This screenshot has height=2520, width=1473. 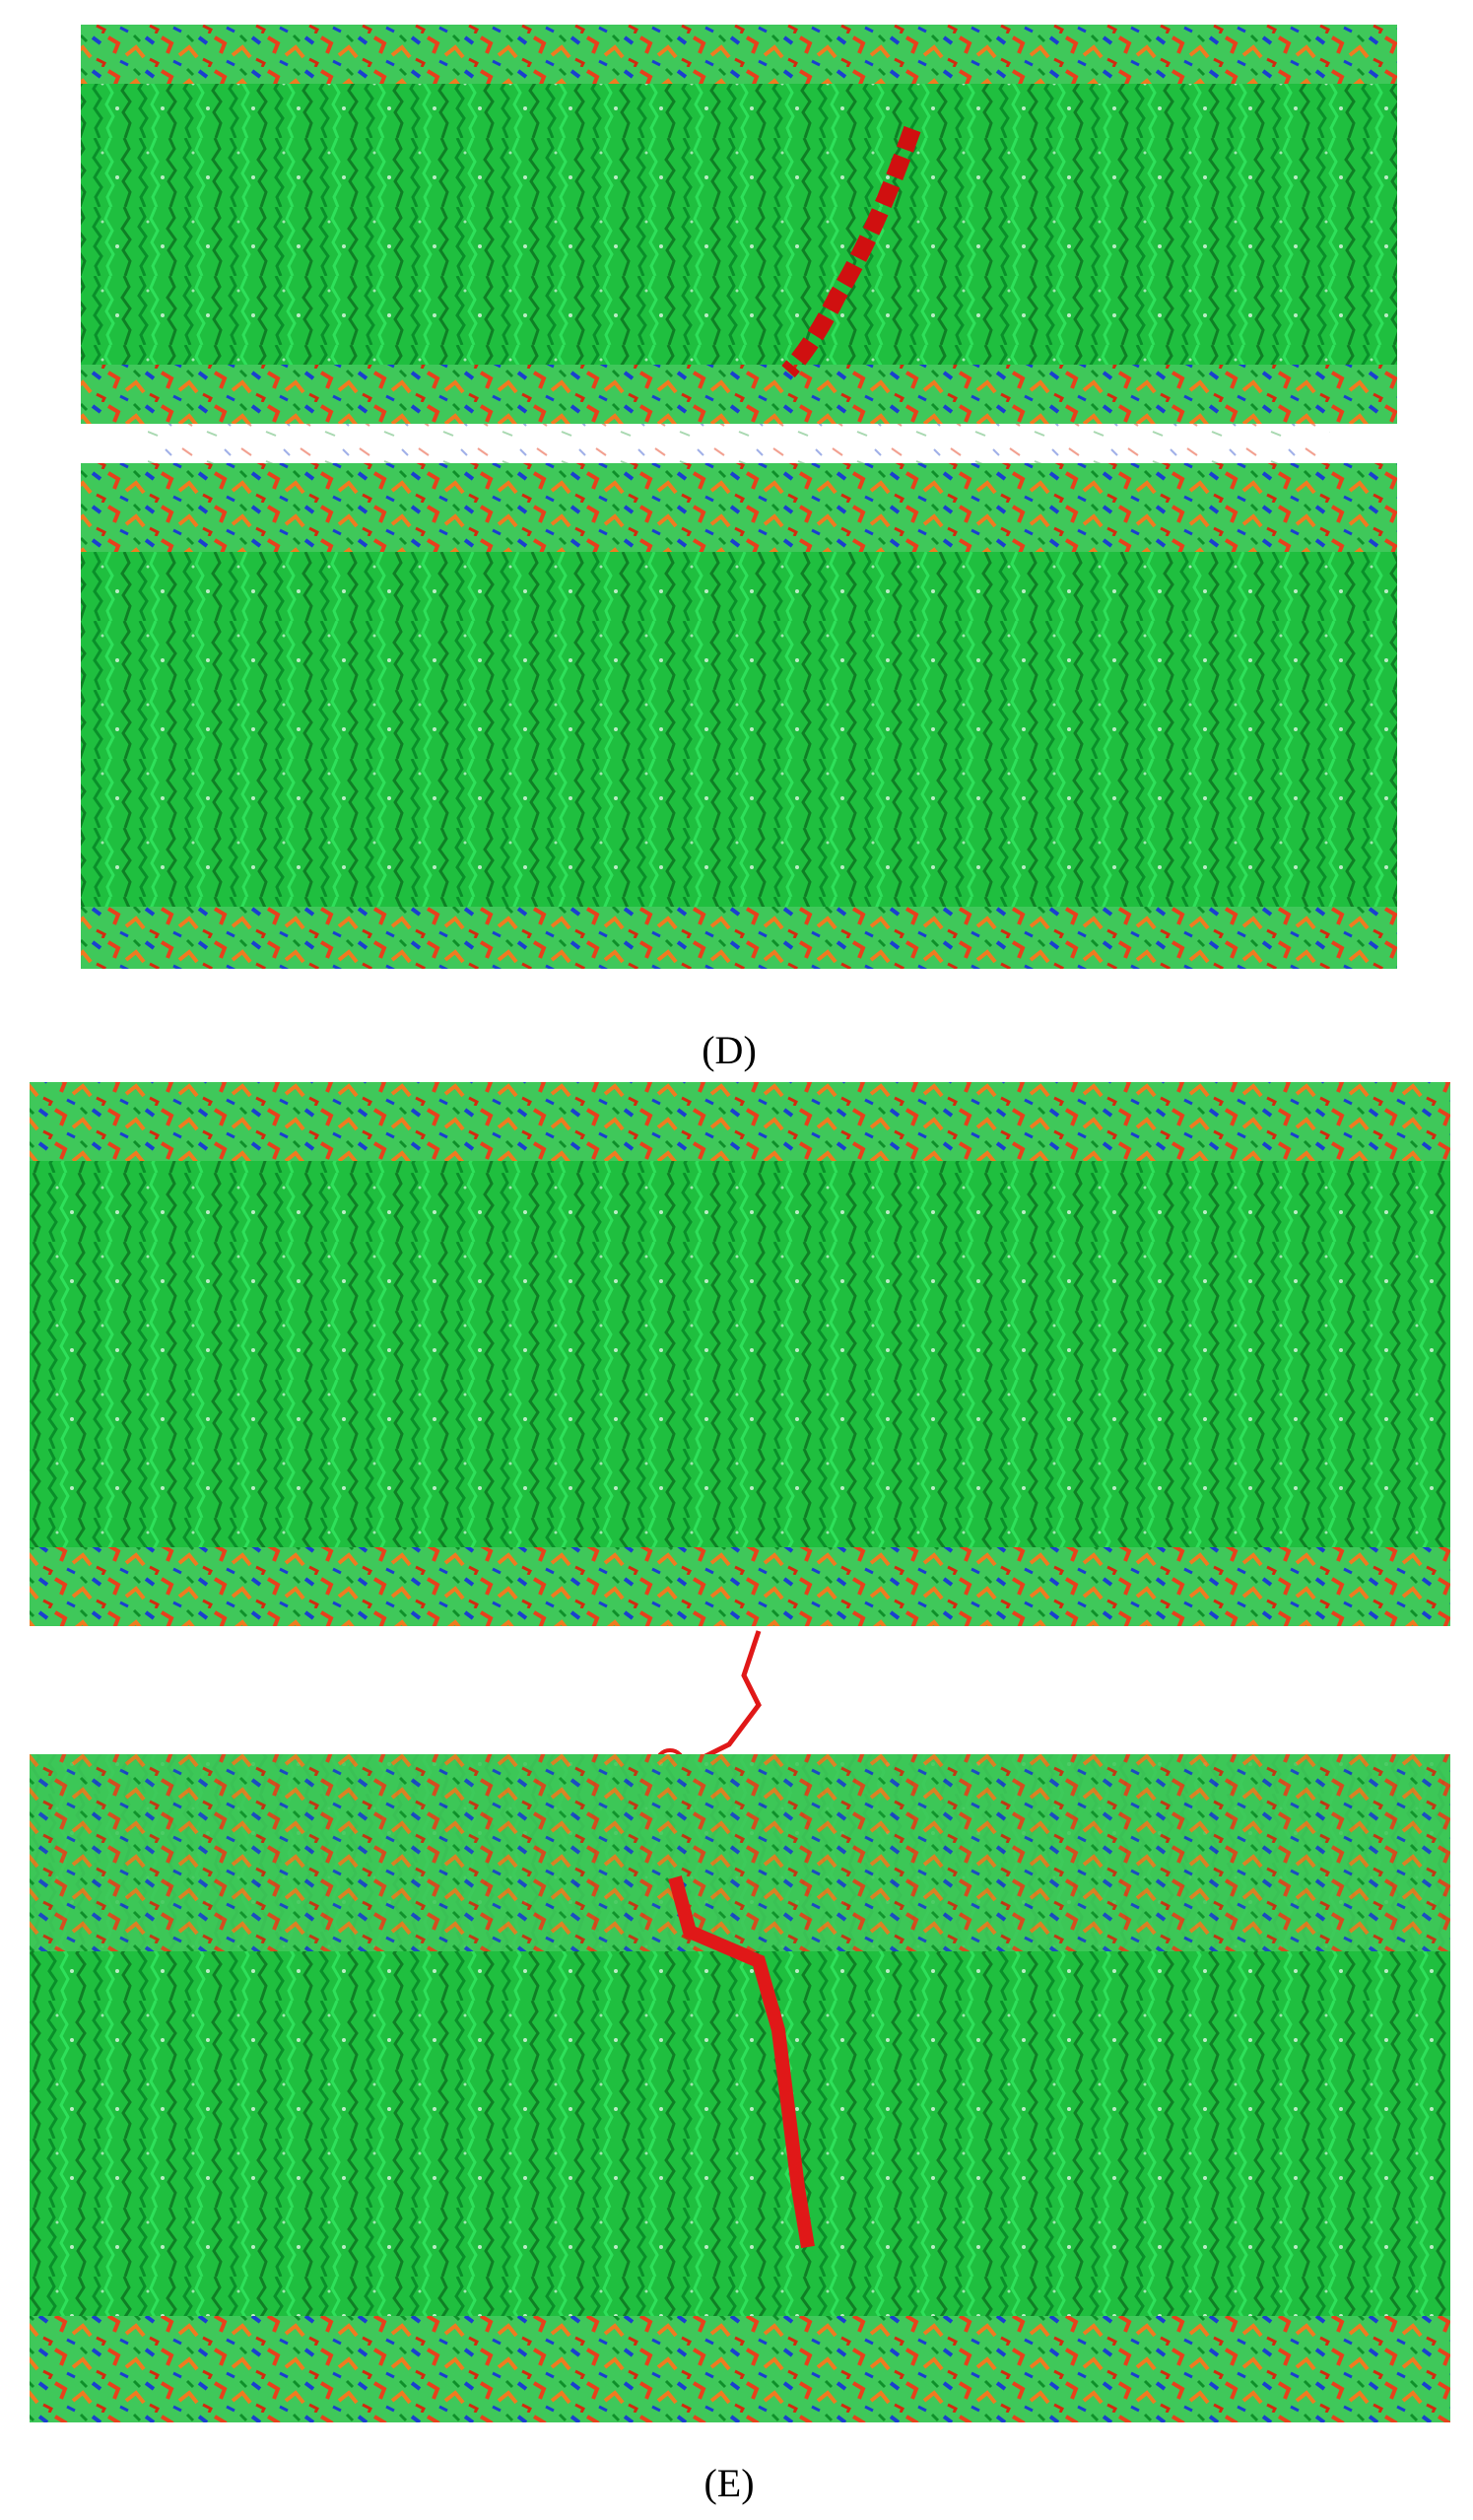 What do you see at coordinates (729, 1050) in the screenshot?
I see `panel-label: (D)` at bounding box center [729, 1050].